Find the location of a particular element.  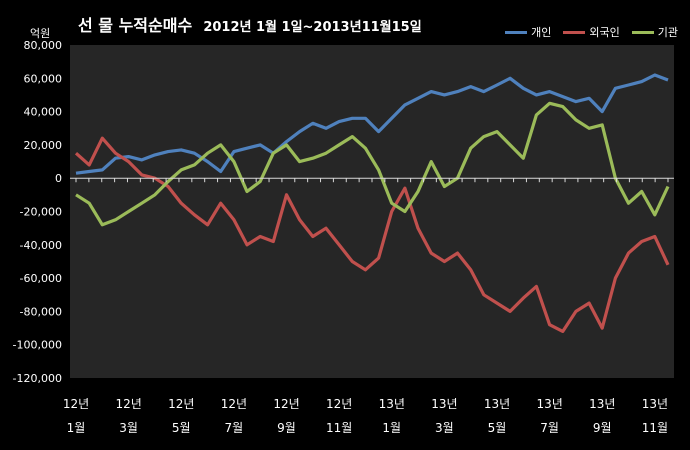

legend-swatch-foreign is located at coordinates (574, 32).